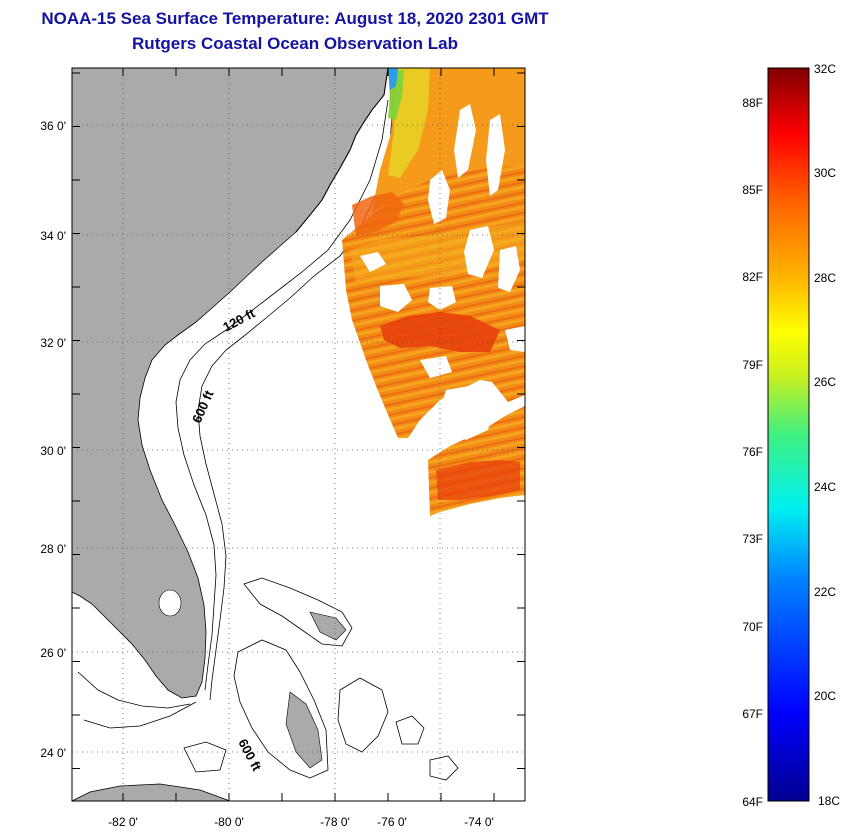 The height and width of the screenshot is (832, 849). I want to click on lon-label: -74 0', so click(479, 822).